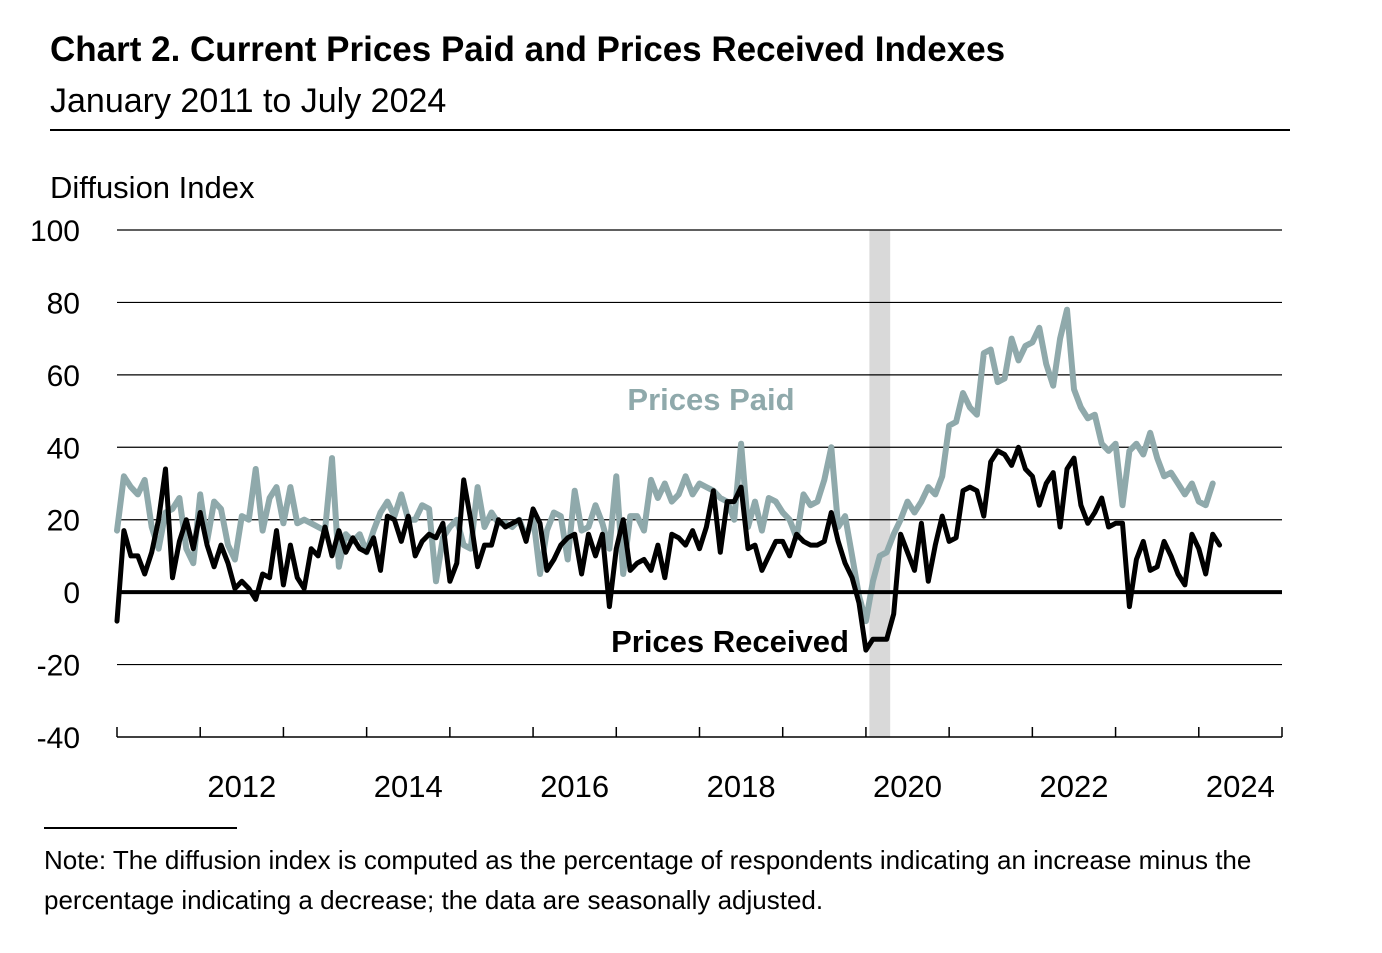 The height and width of the screenshot is (953, 1382). What do you see at coordinates (248, 101) in the screenshot?
I see `chart-subtitle: January 2011 to July 2024` at bounding box center [248, 101].